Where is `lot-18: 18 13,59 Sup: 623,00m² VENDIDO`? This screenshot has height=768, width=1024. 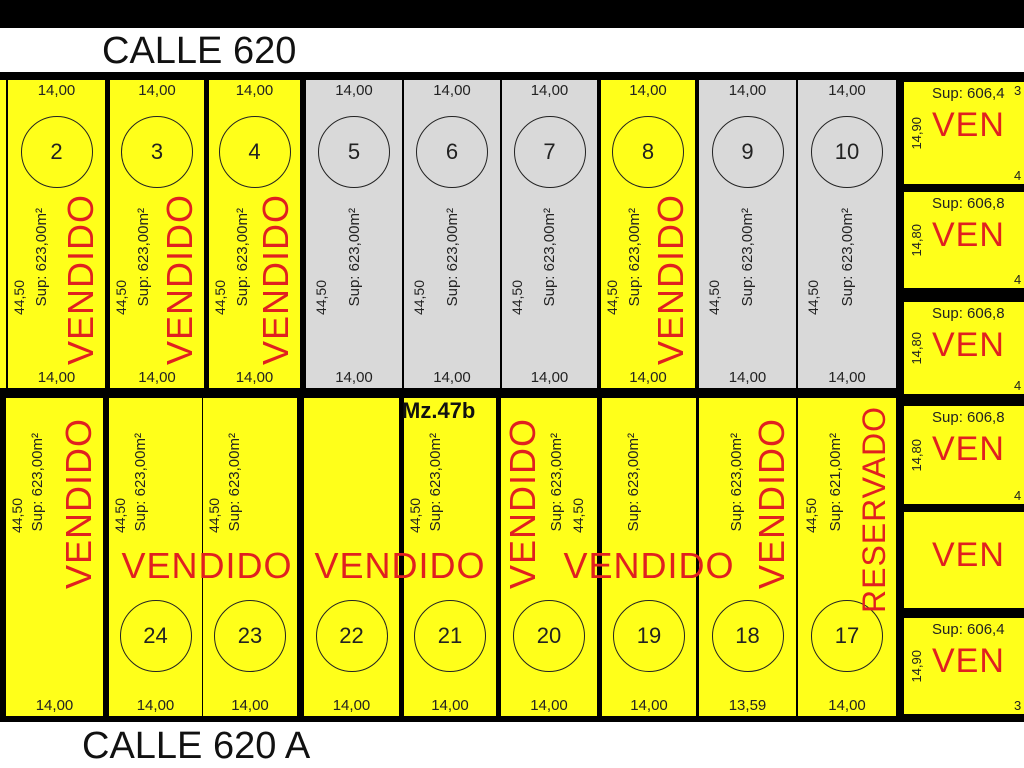 lot-18: 18 13,59 Sup: 623,00m² VENDIDO is located at coordinates (747, 557).